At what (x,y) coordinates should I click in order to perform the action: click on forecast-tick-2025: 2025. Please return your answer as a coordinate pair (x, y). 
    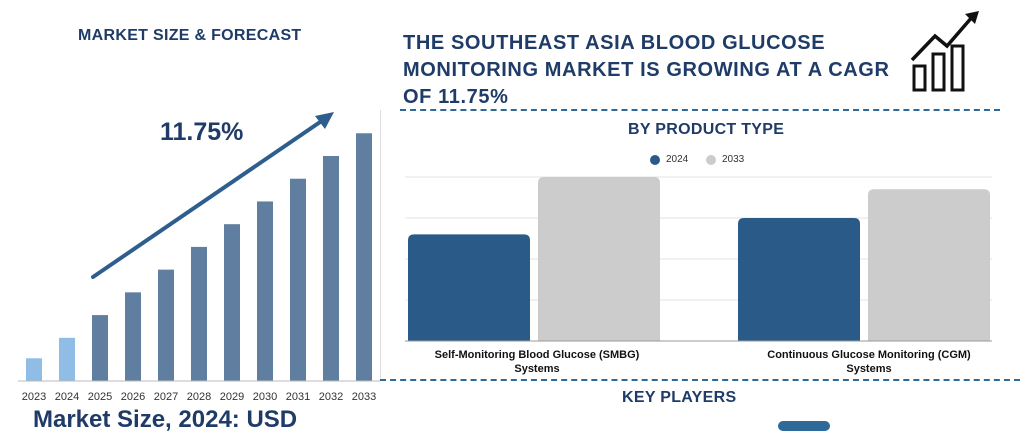
    Looking at the image, I should click on (100, 397).